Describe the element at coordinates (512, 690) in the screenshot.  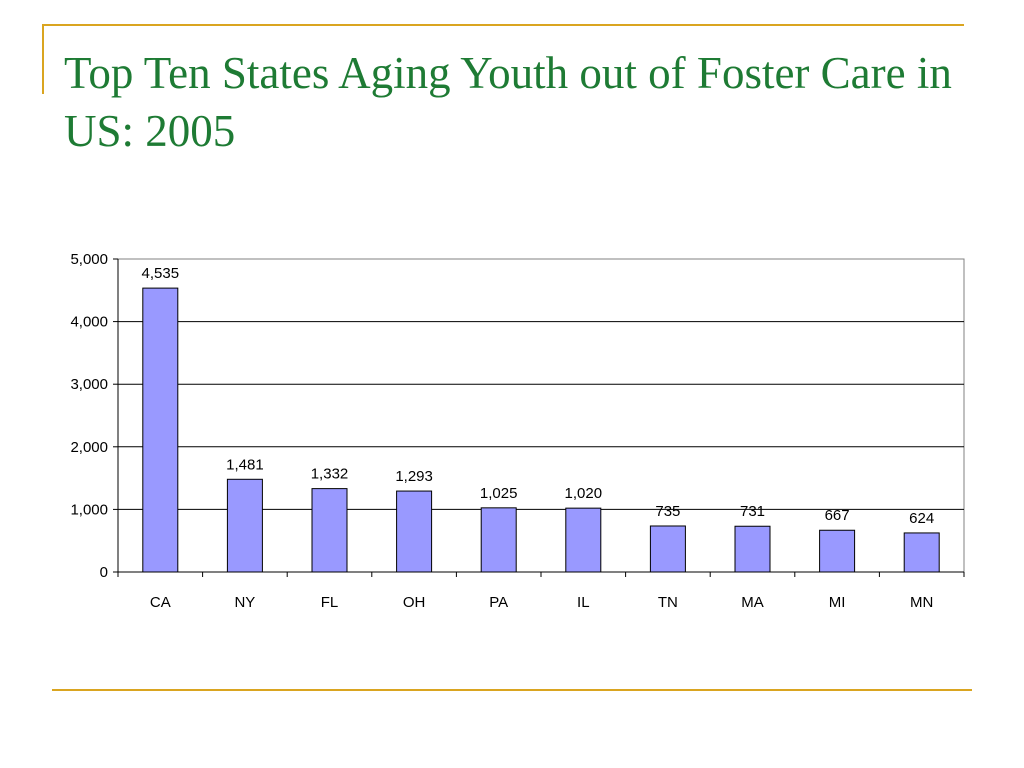
I see `bottom-accent-rule` at that location.